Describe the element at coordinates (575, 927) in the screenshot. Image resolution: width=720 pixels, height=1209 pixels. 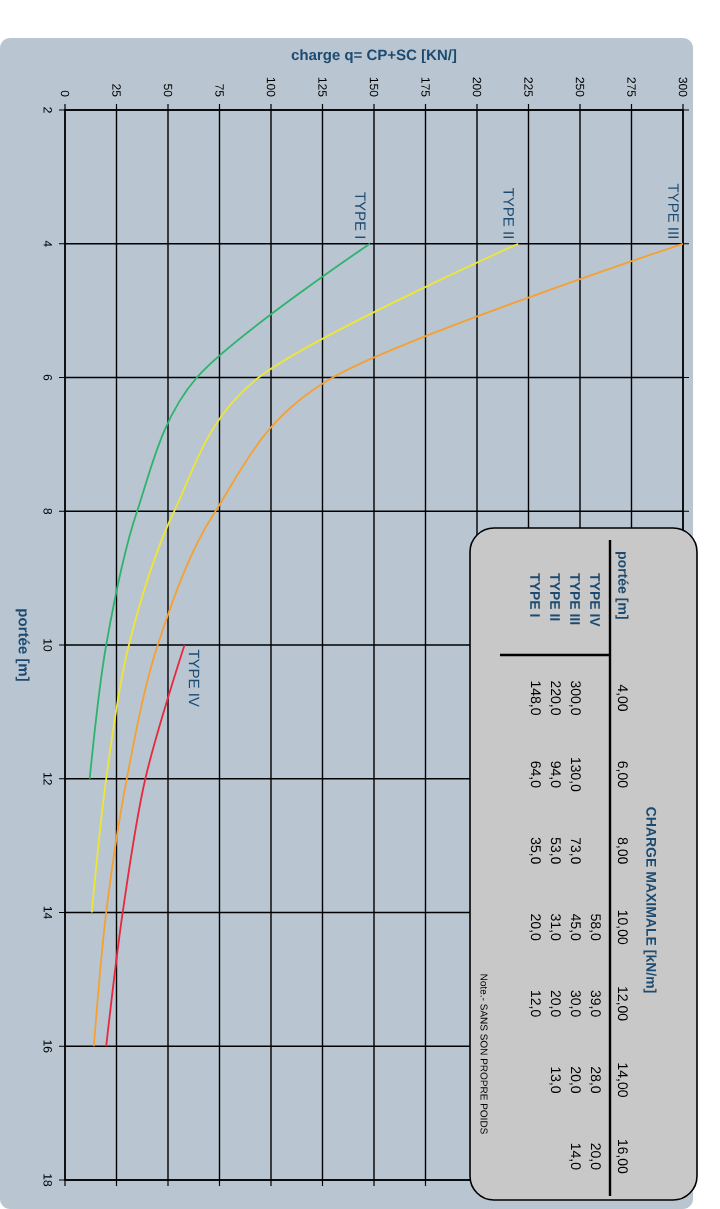
I see `annotation: 45,0` at that location.